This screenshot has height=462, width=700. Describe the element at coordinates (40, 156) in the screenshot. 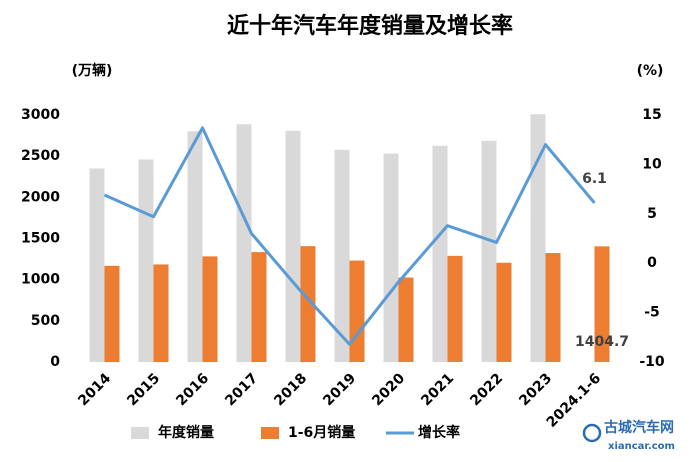

I see `y-tick-label: 2500` at that location.